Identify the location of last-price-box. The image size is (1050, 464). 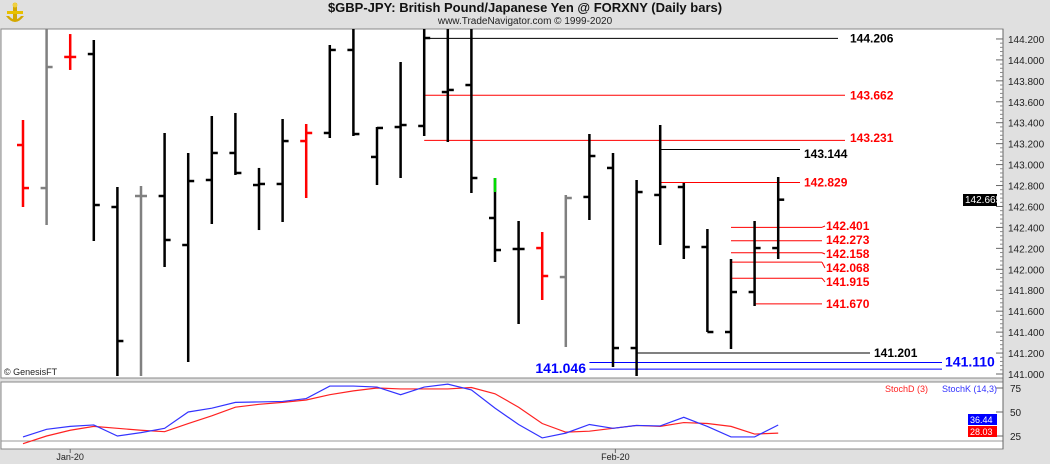
(980, 200).